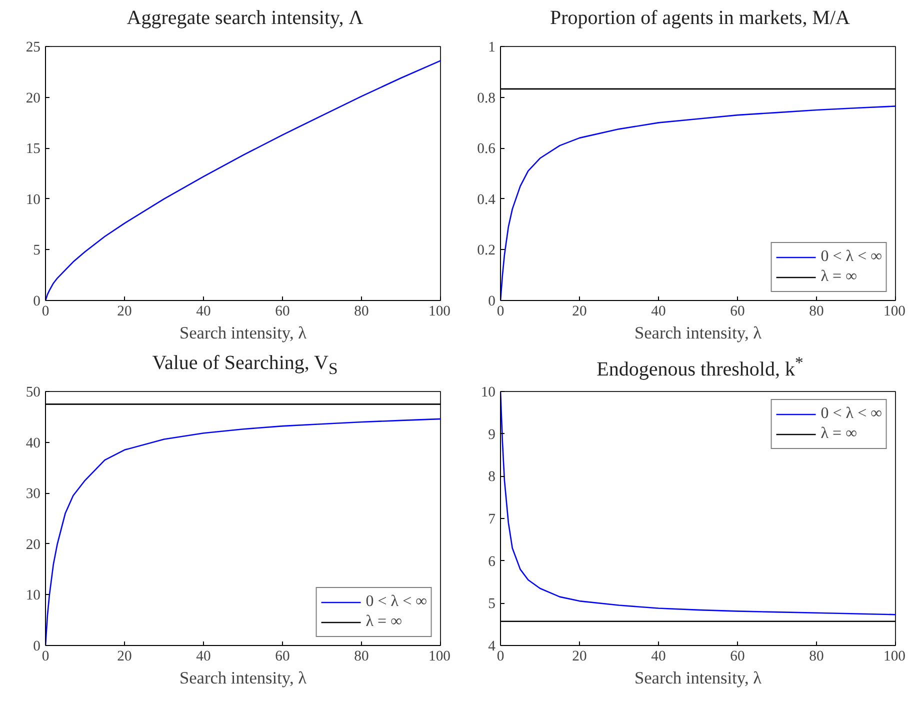 This screenshot has height=702, width=908. Describe the element at coordinates (492, 520) in the screenshot. I see `y-tick-label: 7` at that location.